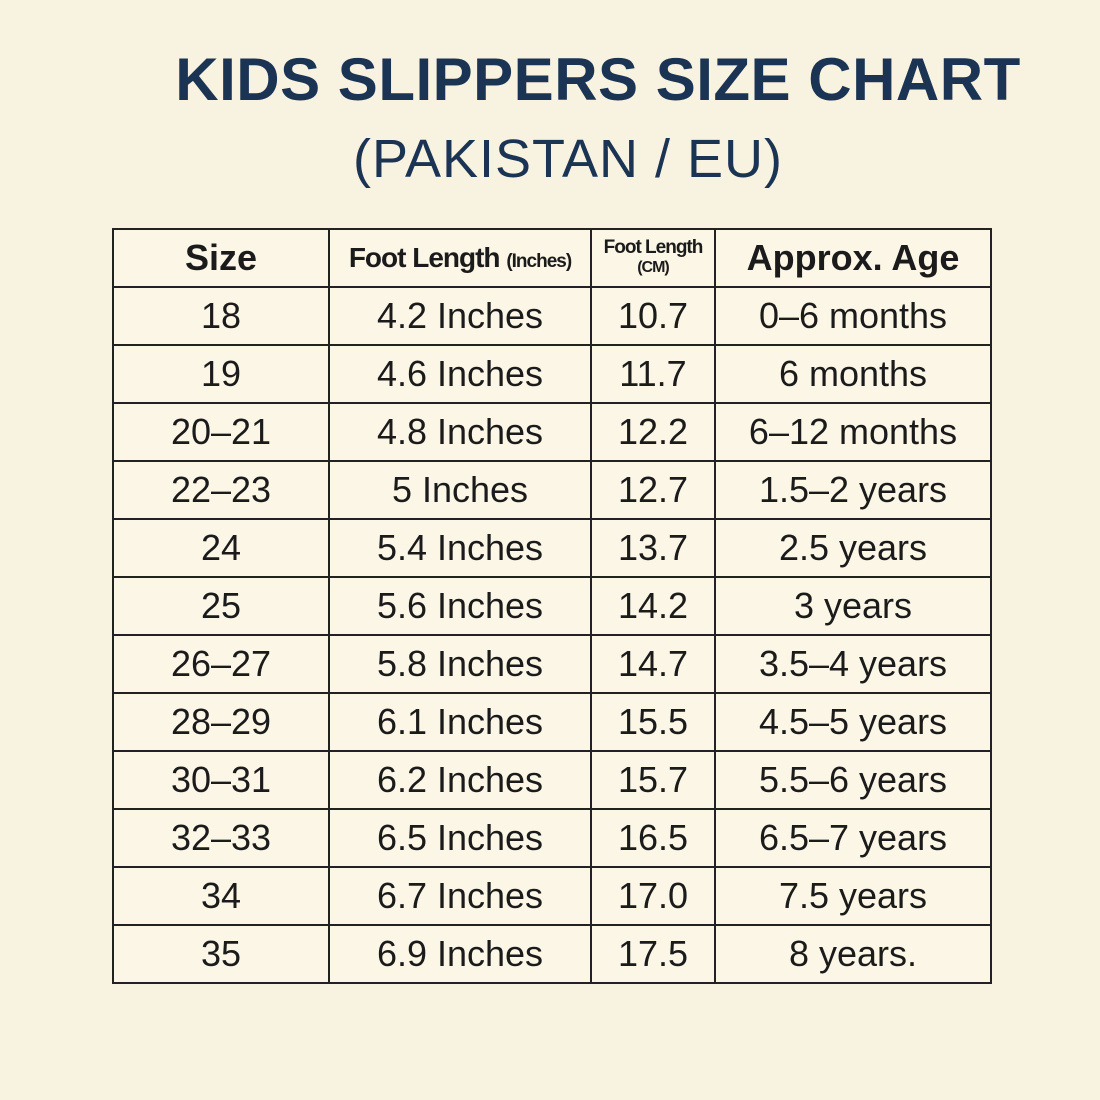 The height and width of the screenshot is (1100, 1100). Describe the element at coordinates (653, 548) in the screenshot. I see `table-cell: 13.7` at that location.